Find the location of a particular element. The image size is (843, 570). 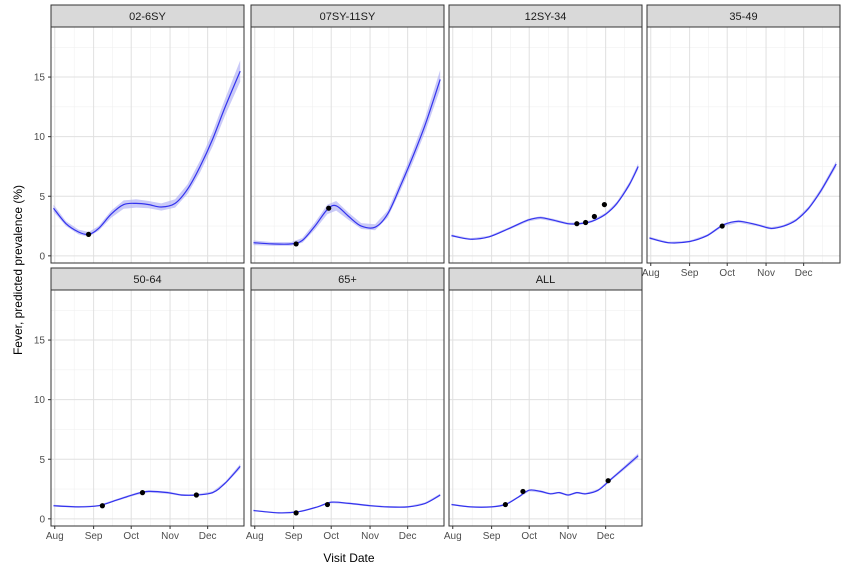

facet-panel: 65+ Aug Sep Oct Nov Dec is located at coordinates (345, 404).